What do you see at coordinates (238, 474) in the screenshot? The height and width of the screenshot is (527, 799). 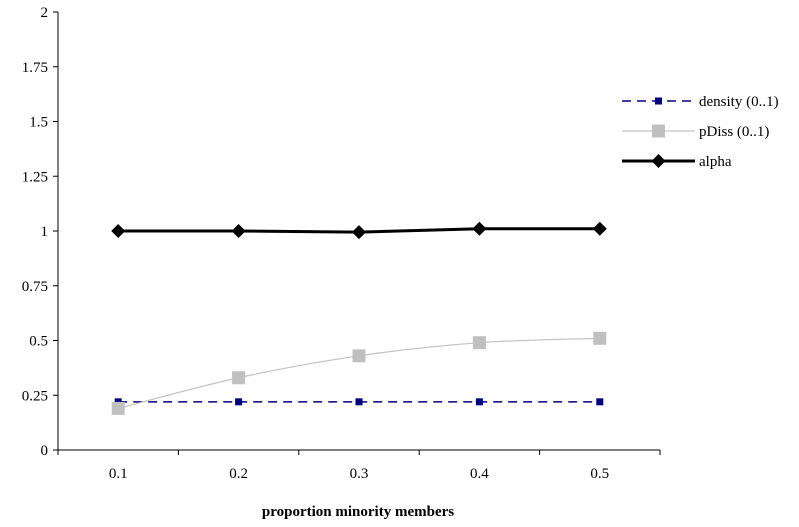 I see `x-tick-label: 0.2` at bounding box center [238, 474].